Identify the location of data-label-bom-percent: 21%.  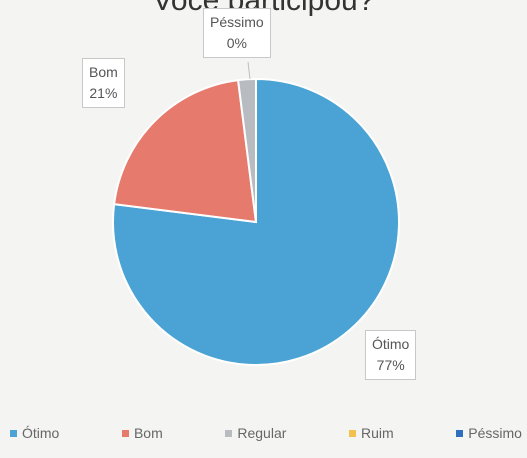
(103, 93).